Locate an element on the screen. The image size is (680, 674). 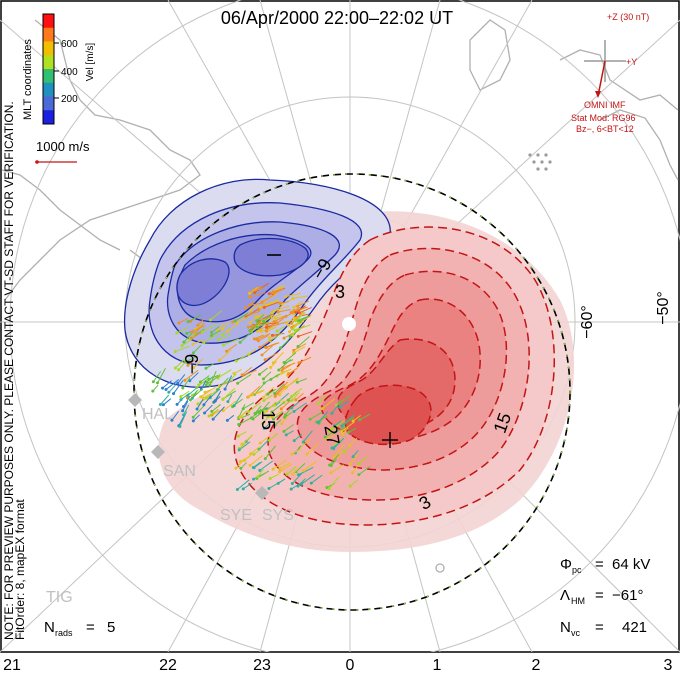
contour-label-pos-3: 3 is located at coordinates (340, 292).